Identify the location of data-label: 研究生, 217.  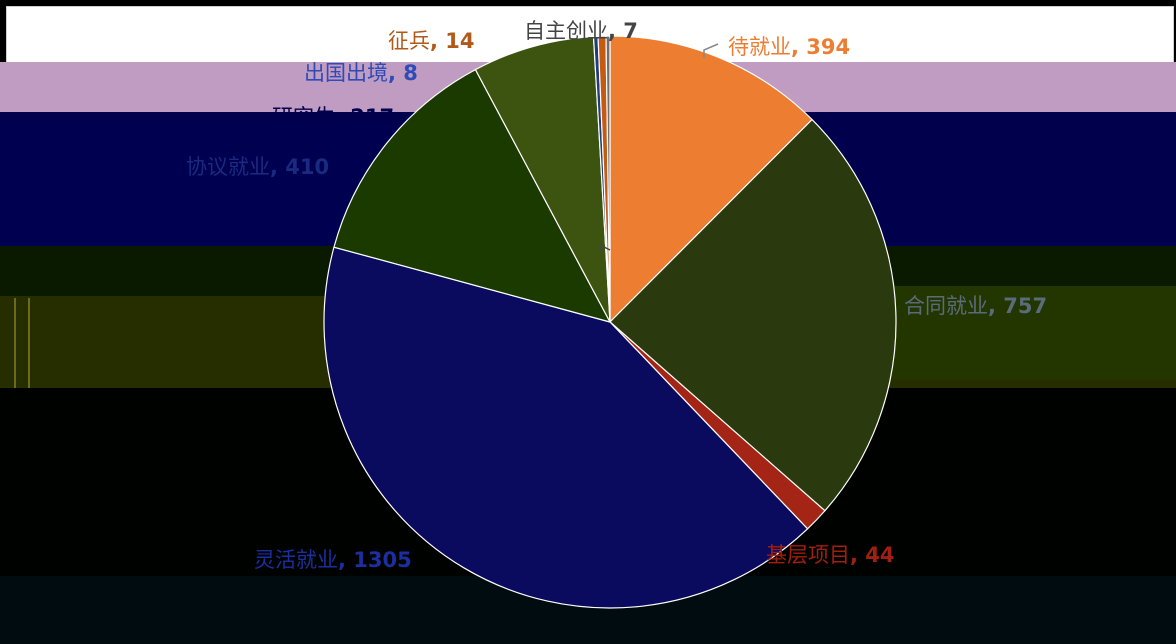
(333, 117).